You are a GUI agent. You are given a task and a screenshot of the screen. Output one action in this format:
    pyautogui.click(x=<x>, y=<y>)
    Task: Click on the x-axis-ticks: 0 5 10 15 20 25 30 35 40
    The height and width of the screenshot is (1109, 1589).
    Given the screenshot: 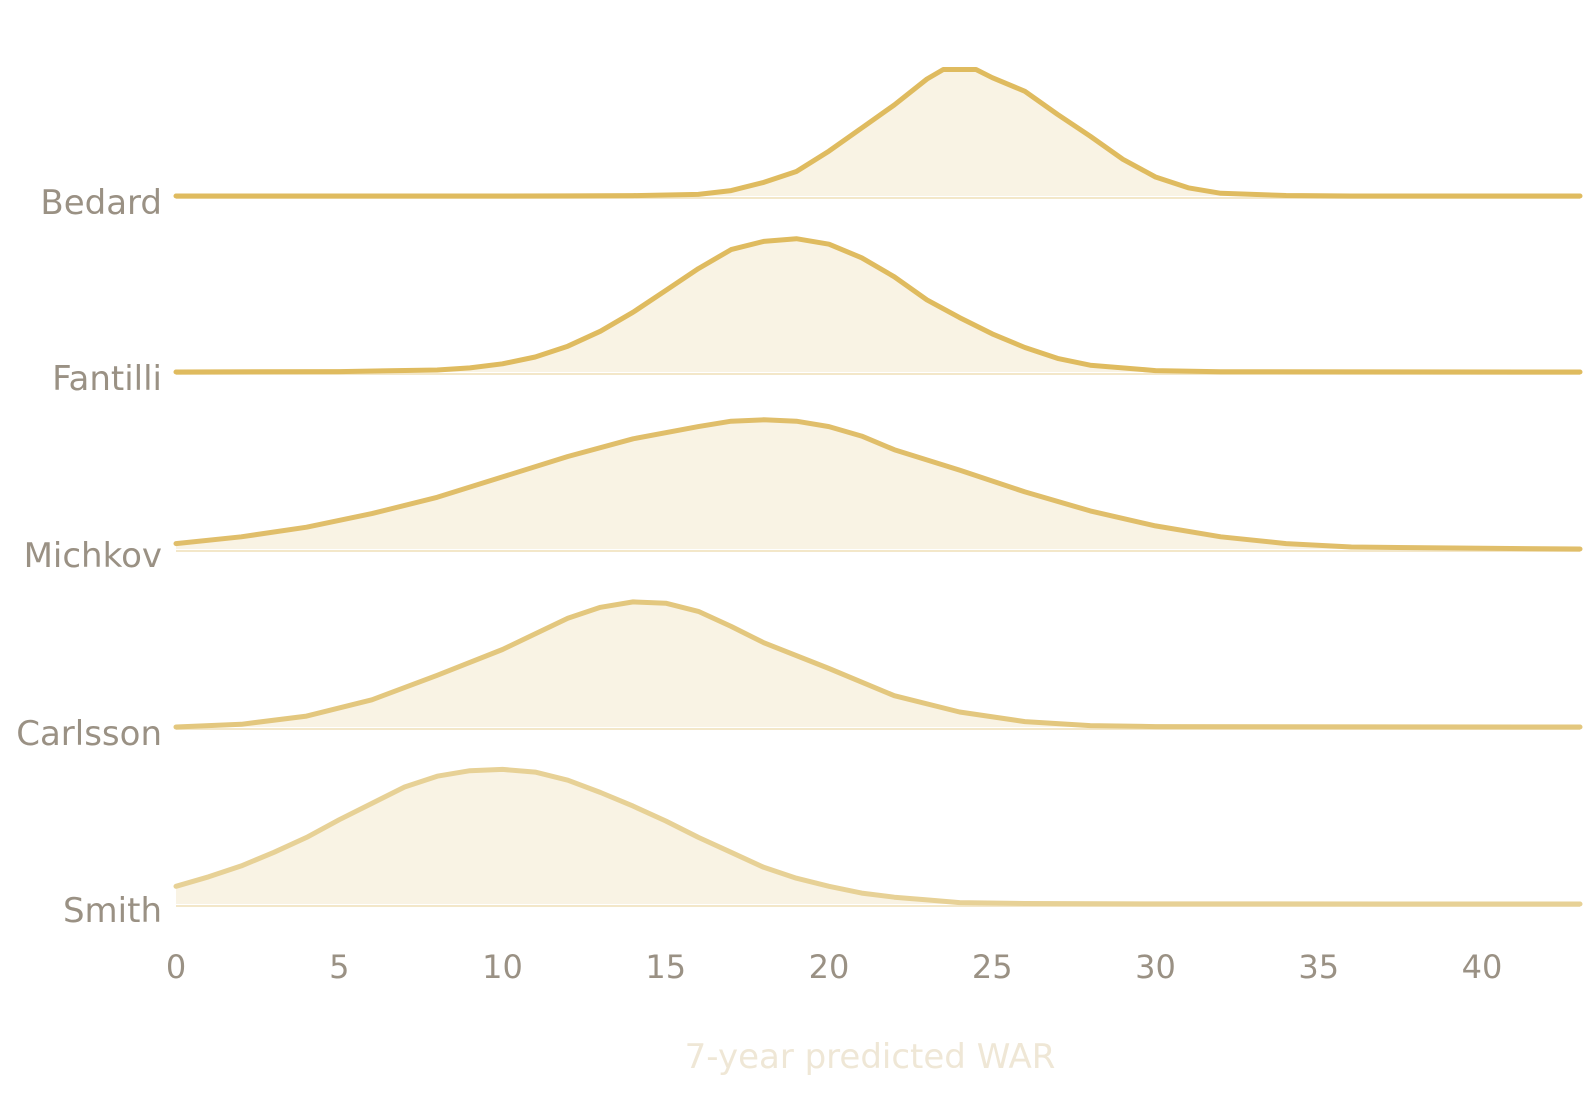 What is the action you would take?
    pyautogui.click(x=834, y=967)
    